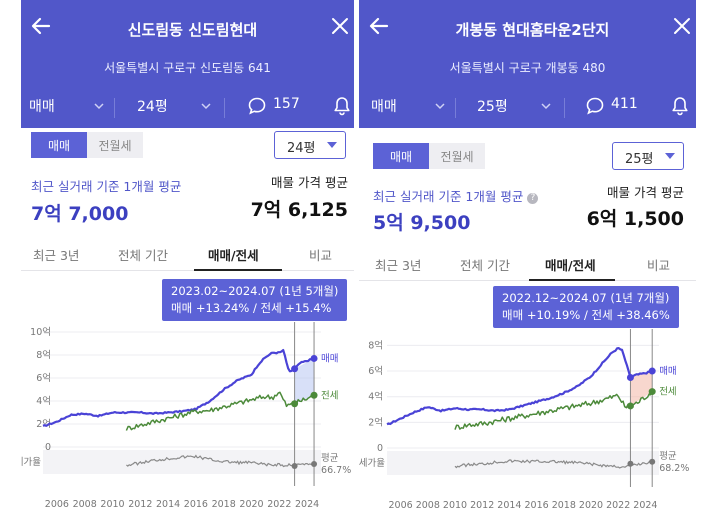 Image resolution: width=713 pixels, height=527 pixels. What do you see at coordinates (674, 468) in the screenshot?
I see `ratio-avg-value: 68.2%` at bounding box center [674, 468].